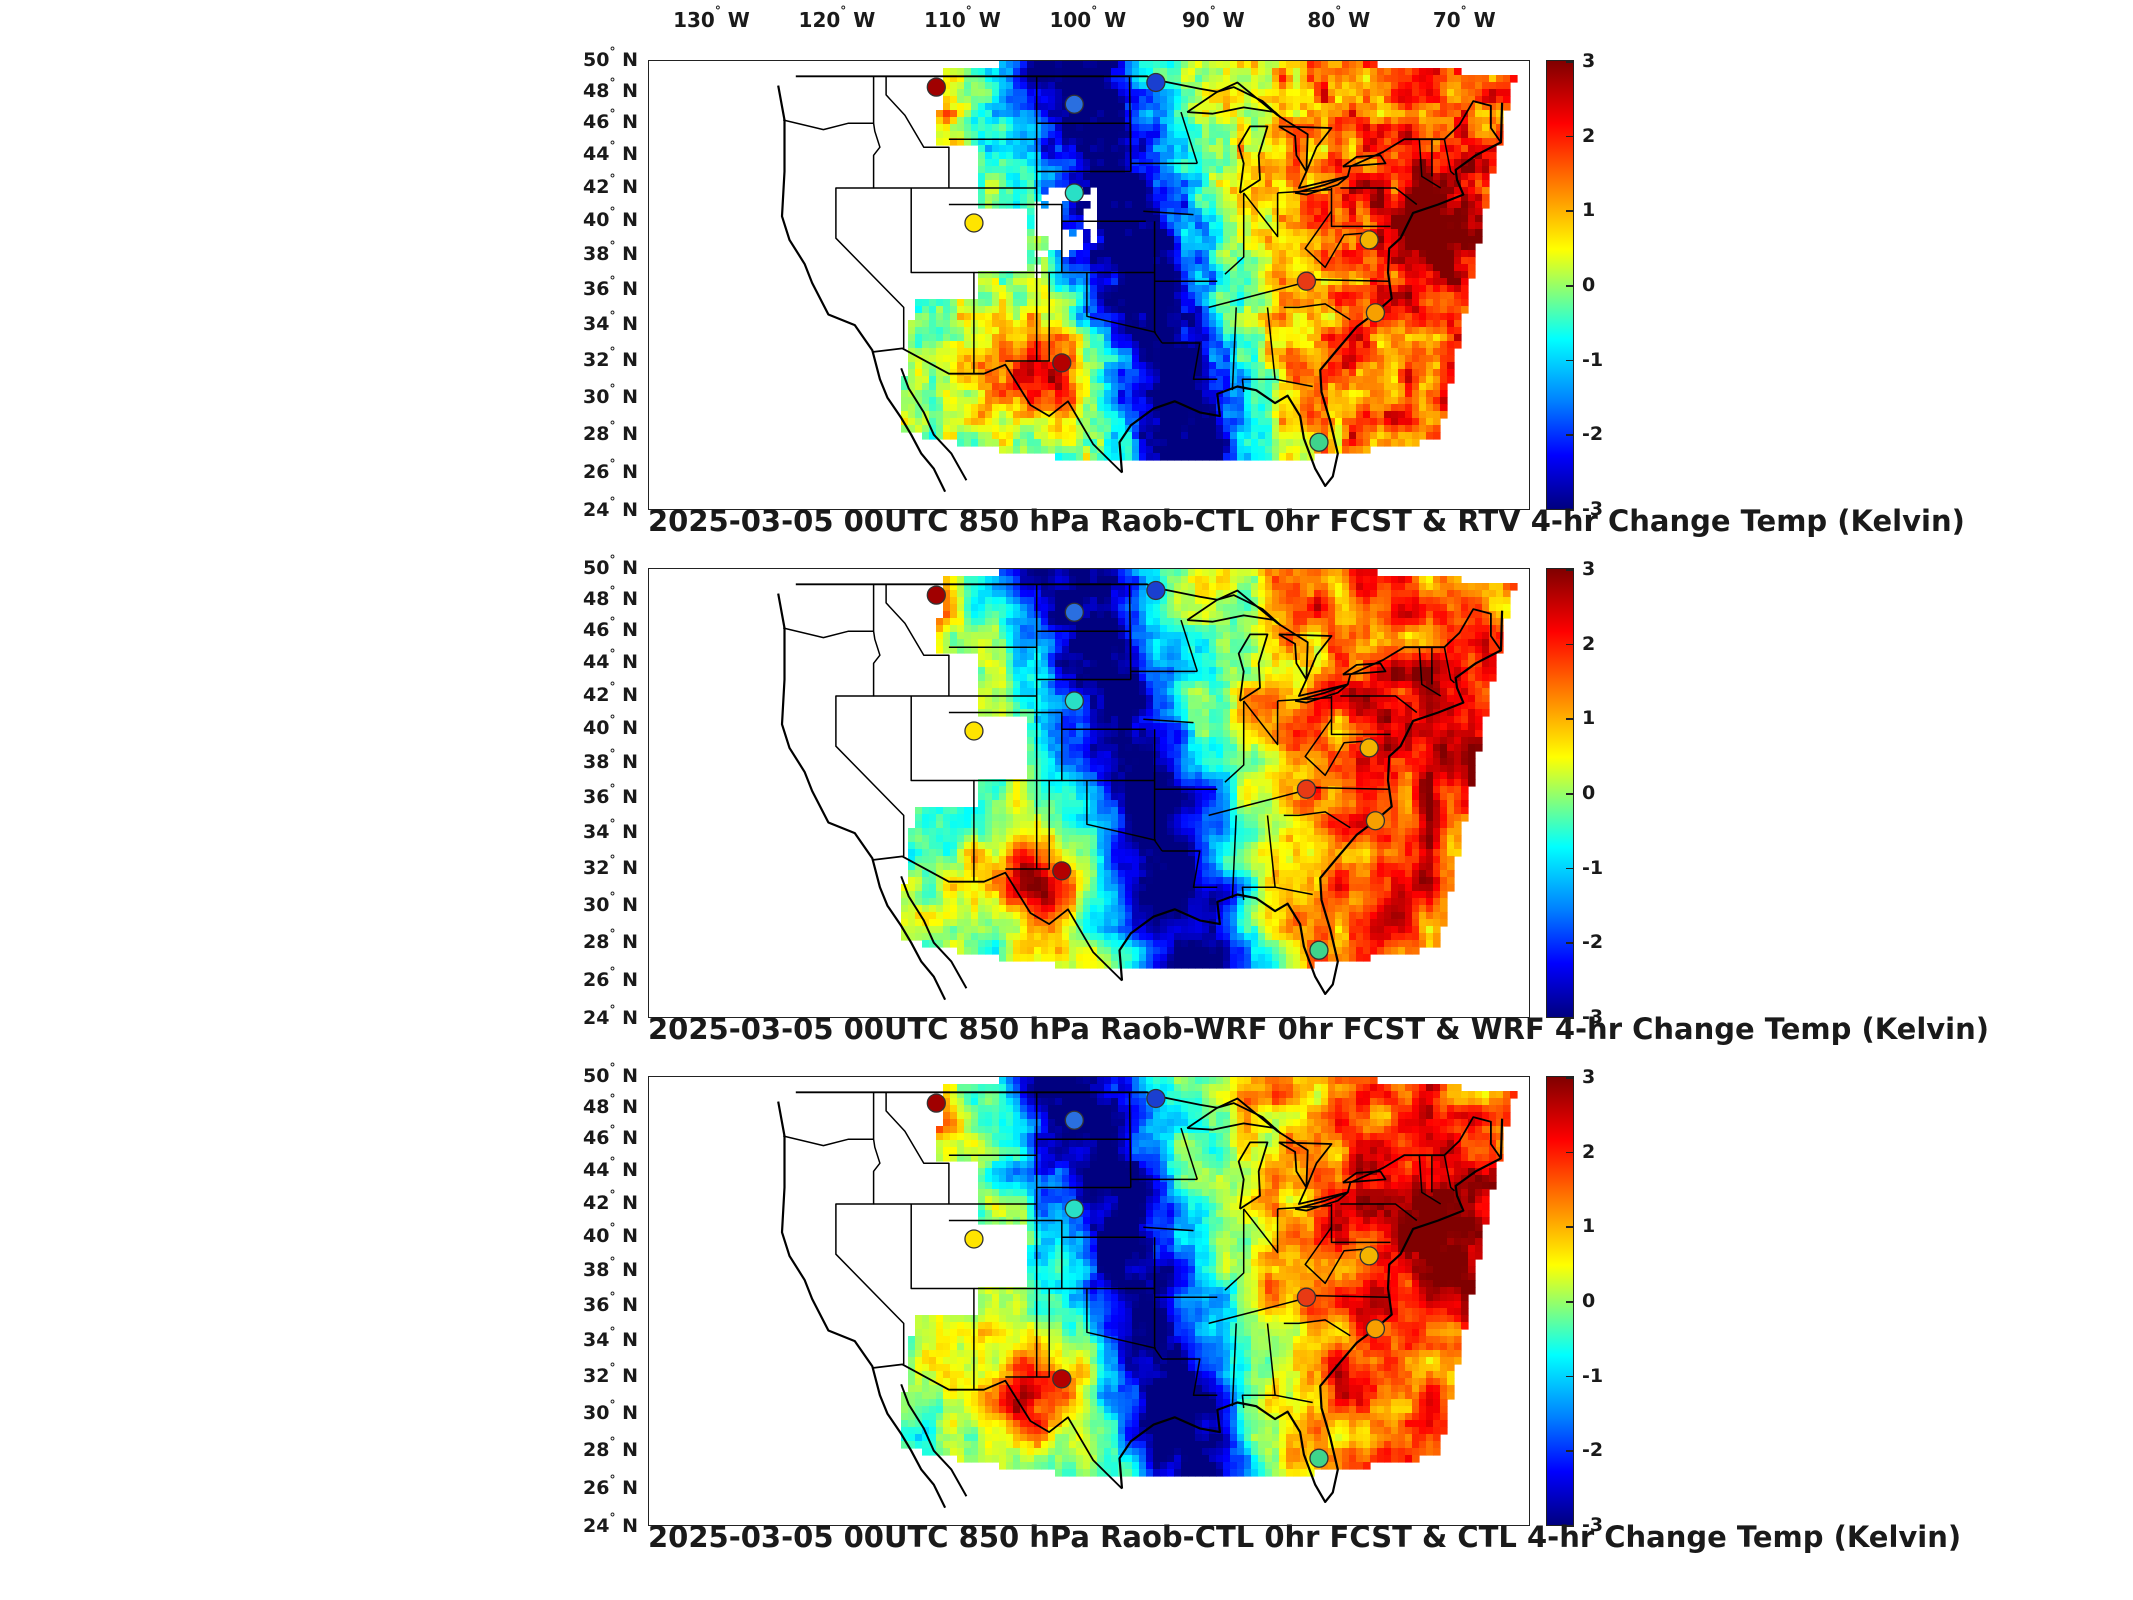 This screenshot has width=2133, height=1600. I want to click on longitude-tick-label: 80° W, so click(1339, 18).